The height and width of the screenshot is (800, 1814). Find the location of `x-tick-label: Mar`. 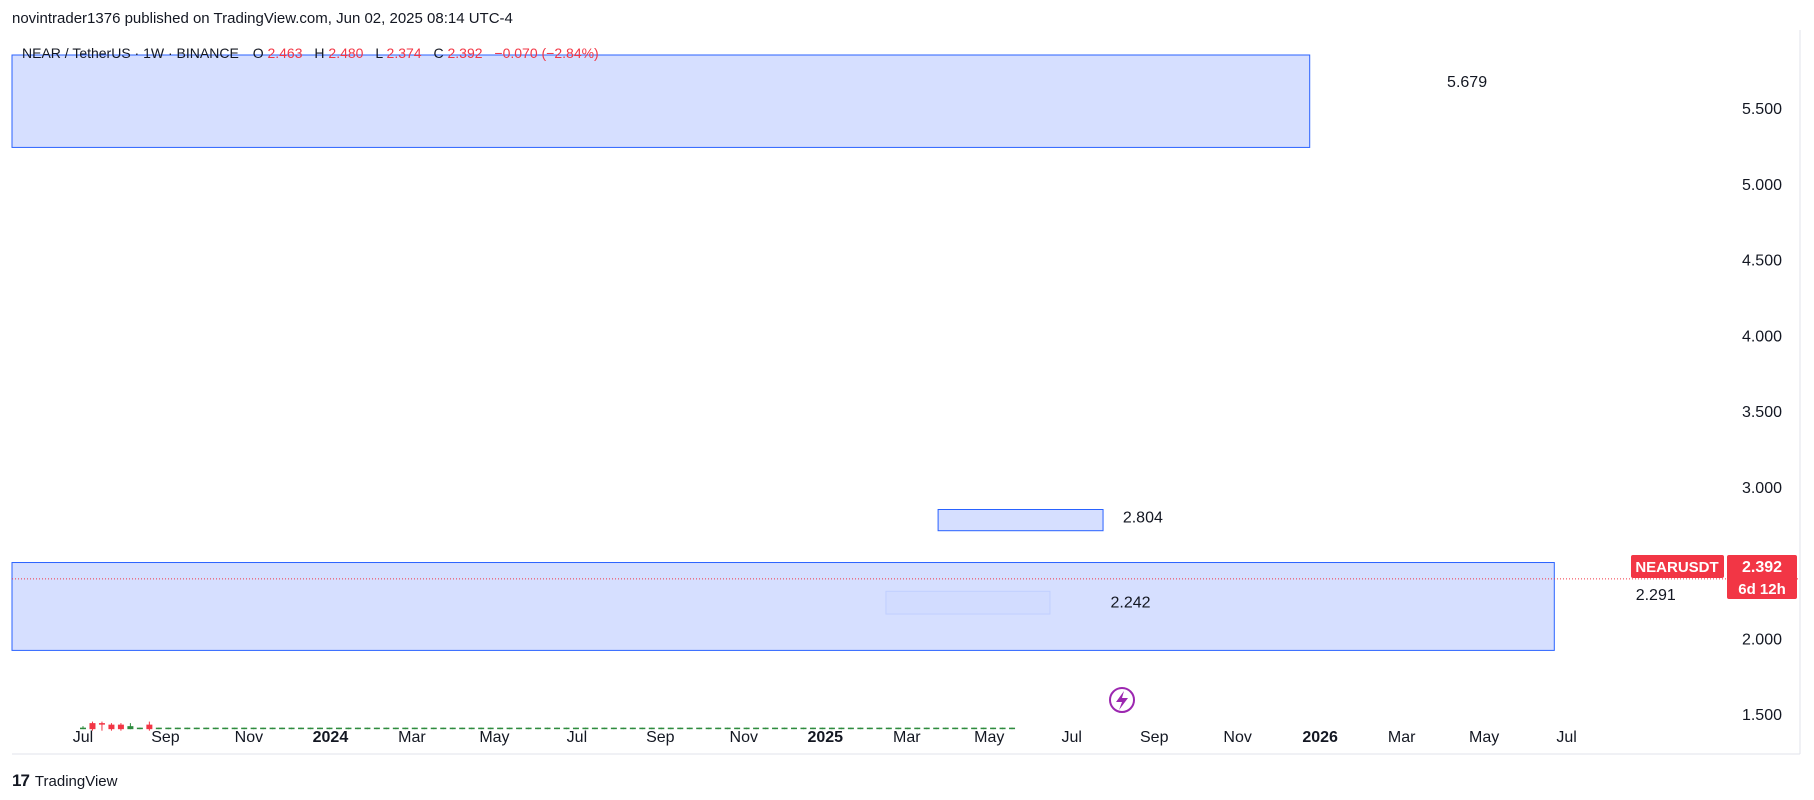

x-tick-label: Mar is located at coordinates (412, 737).